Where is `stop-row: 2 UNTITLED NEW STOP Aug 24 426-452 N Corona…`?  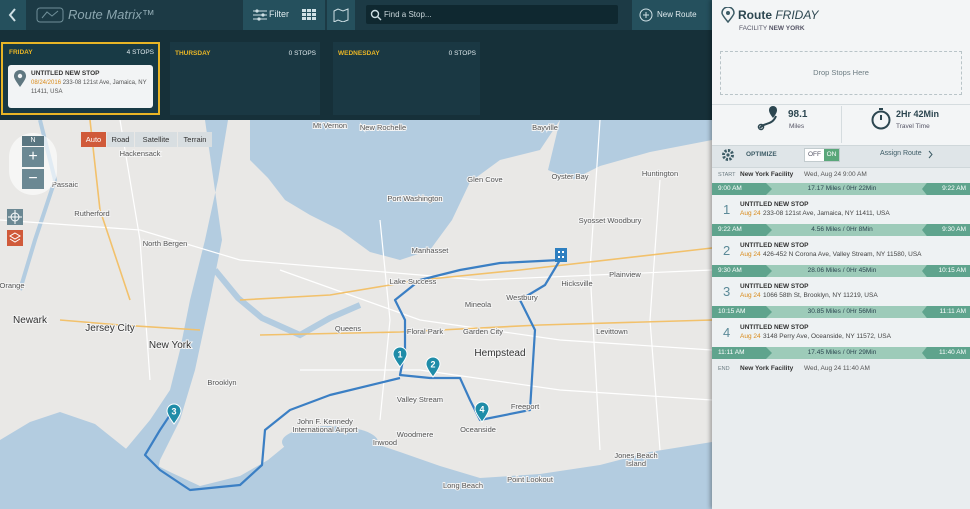 stop-row: 2 UNTITLED NEW STOP Aug 24 426-452 N Corona… is located at coordinates (841, 251).